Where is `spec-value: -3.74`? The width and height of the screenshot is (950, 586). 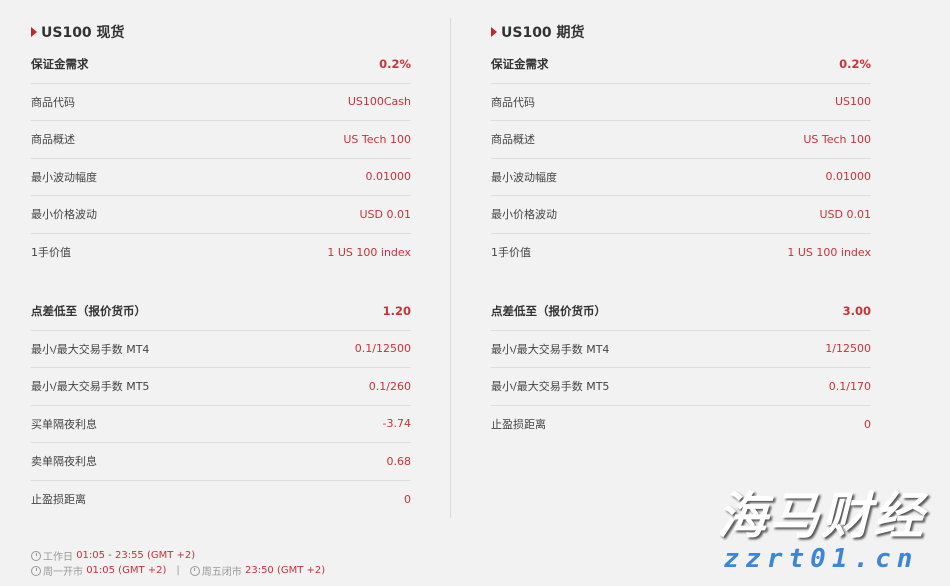 spec-value: -3.74 is located at coordinates (396, 424).